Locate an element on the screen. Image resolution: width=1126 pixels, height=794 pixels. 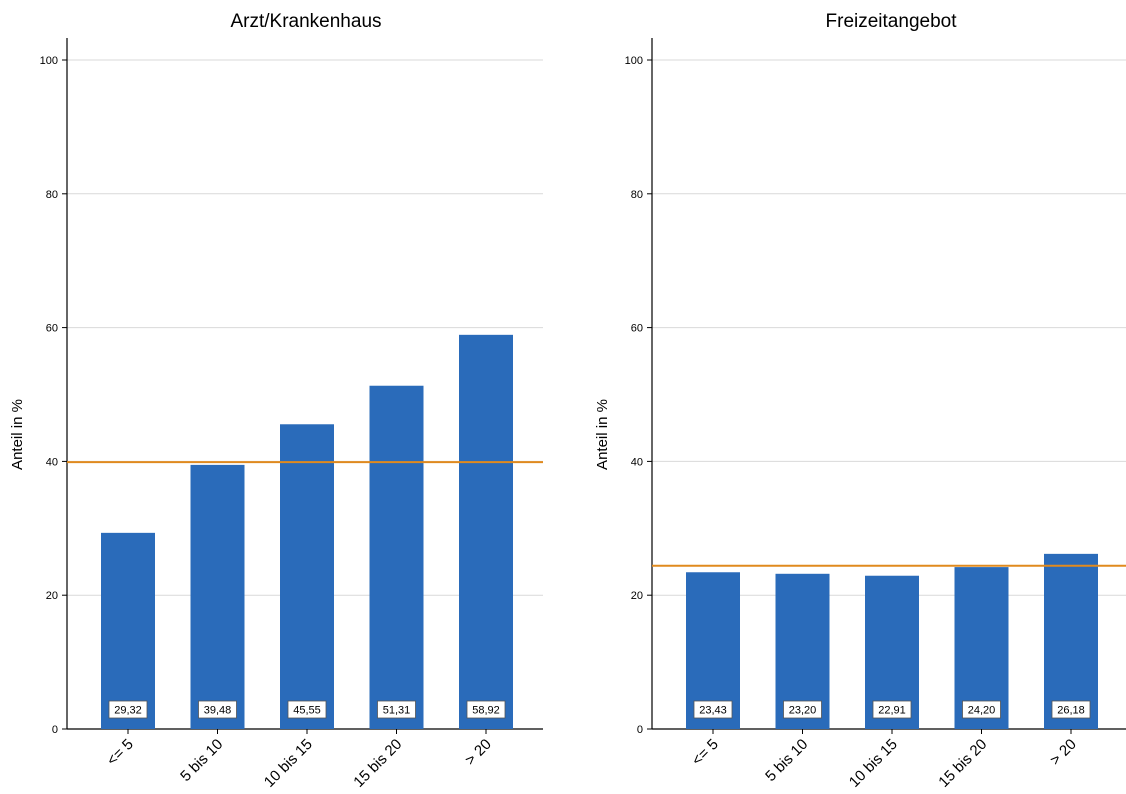
data-label: 45,55 is located at coordinates (307, 711).